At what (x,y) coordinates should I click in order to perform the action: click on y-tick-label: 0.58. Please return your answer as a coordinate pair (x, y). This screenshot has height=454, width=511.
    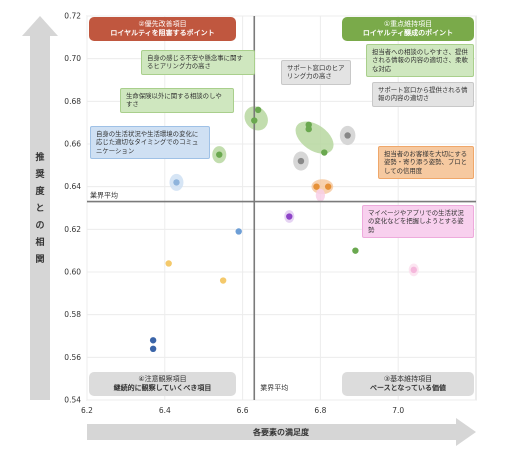
    Looking at the image, I should click on (72, 314).